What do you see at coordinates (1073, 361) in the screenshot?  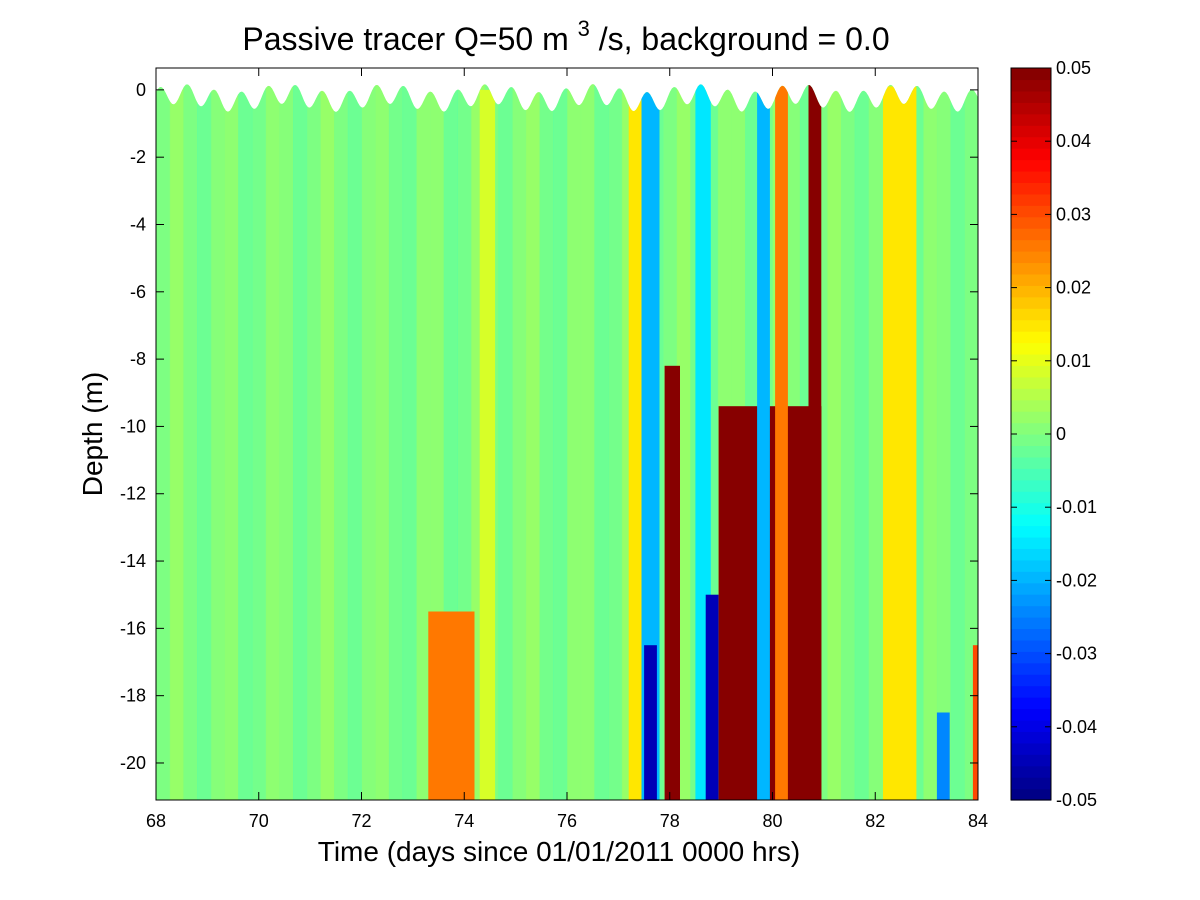 I see `colorbar-tick-label: 0.01` at bounding box center [1073, 361].